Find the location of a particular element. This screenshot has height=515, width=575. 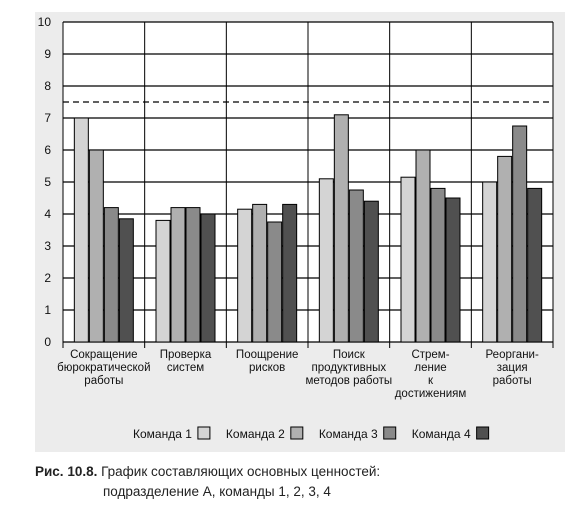

category-label: систем is located at coordinates (185, 368).